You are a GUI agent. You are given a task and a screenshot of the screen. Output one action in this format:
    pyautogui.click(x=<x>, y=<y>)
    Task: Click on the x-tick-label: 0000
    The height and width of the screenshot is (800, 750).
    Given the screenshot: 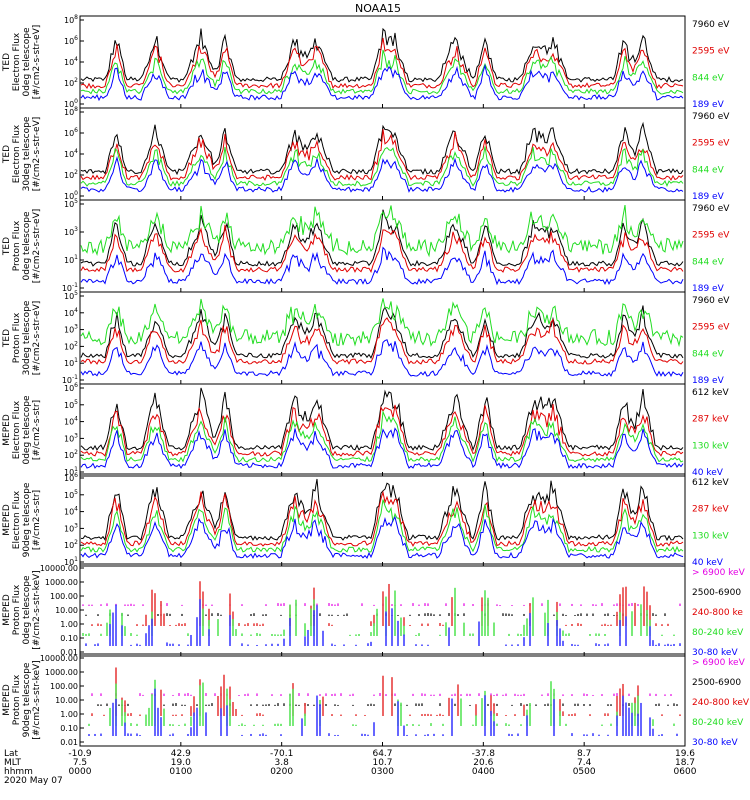 What is the action you would take?
    pyautogui.click(x=80, y=772)
    